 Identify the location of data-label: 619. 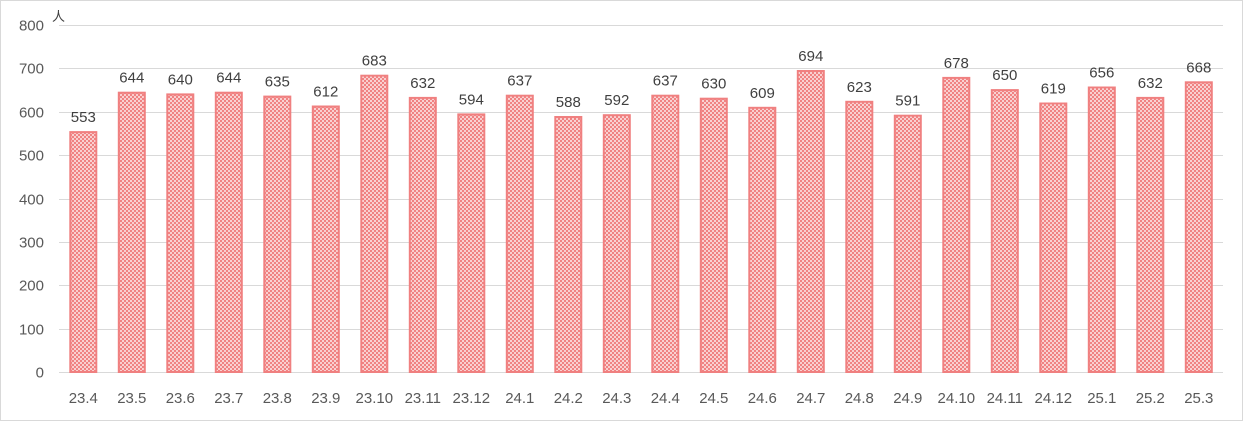
(1053, 89).